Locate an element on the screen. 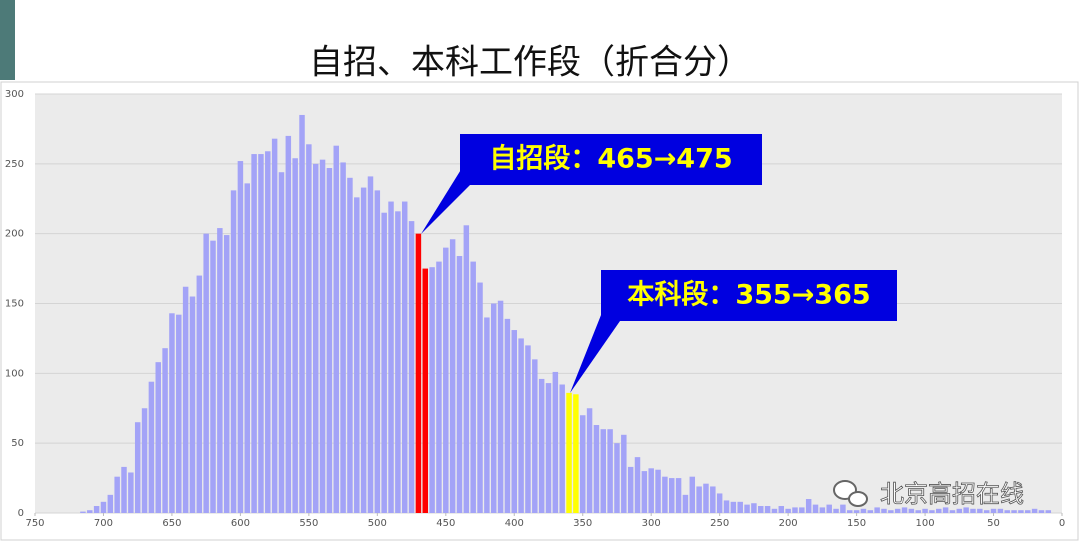 The image size is (1080, 542). x-tick-label: 650 is located at coordinates (171, 523).